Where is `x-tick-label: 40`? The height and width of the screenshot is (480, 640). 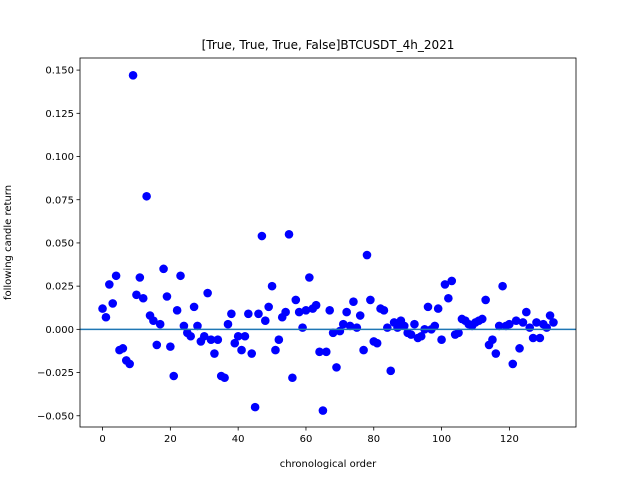 x-tick-label: 40 is located at coordinates (238, 439).